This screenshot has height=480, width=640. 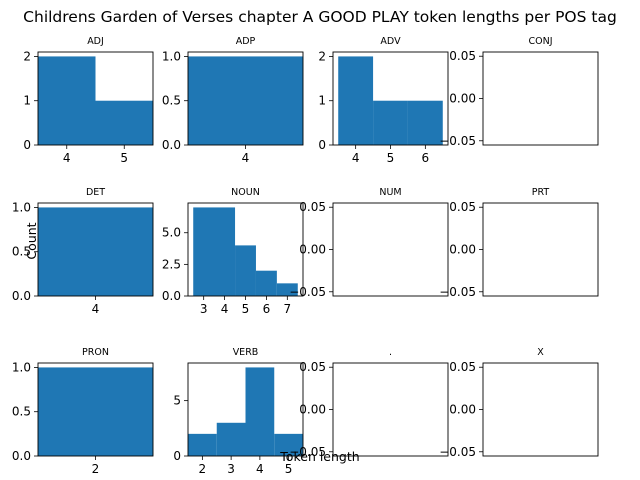 I want to click on panel-title: CONJ, so click(x=540, y=41).